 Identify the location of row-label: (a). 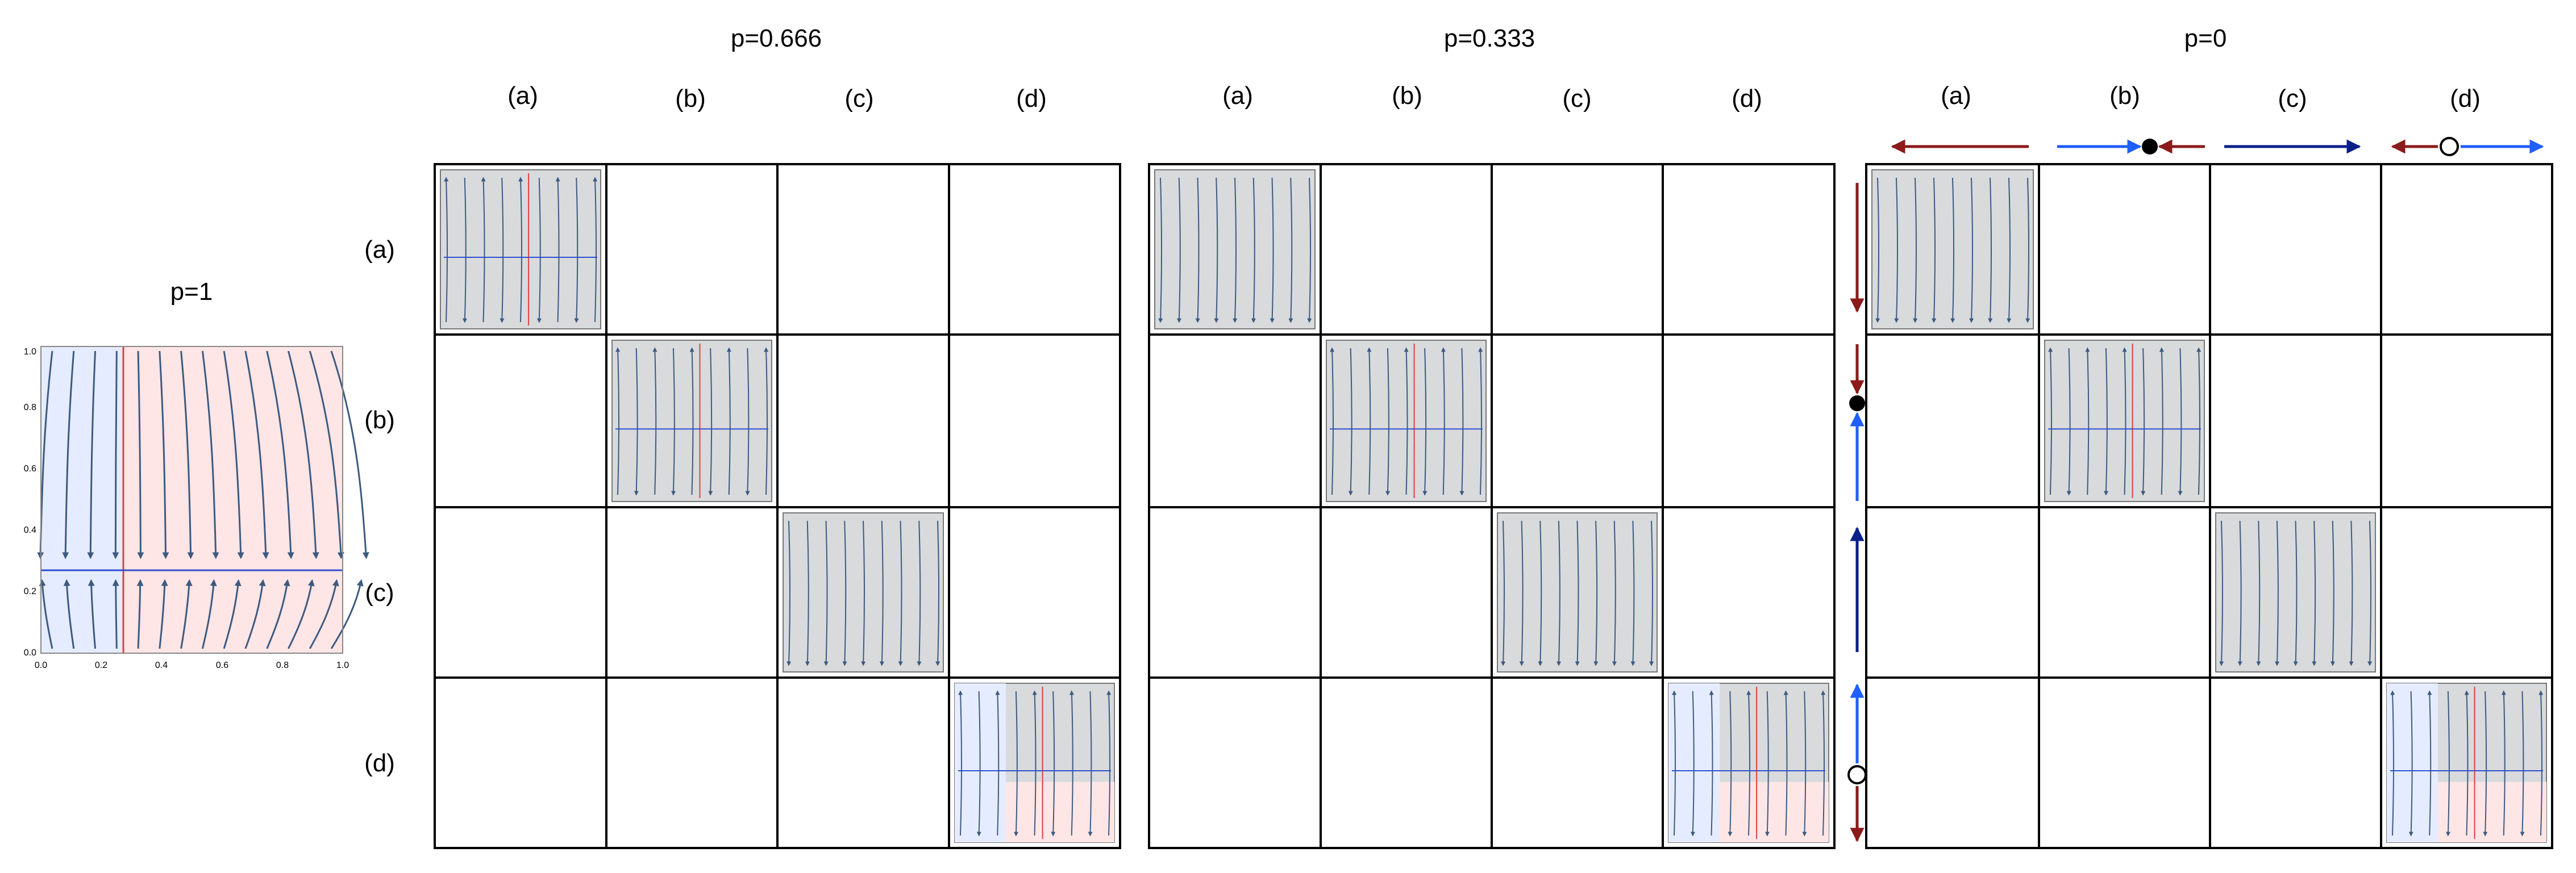
(379, 250).